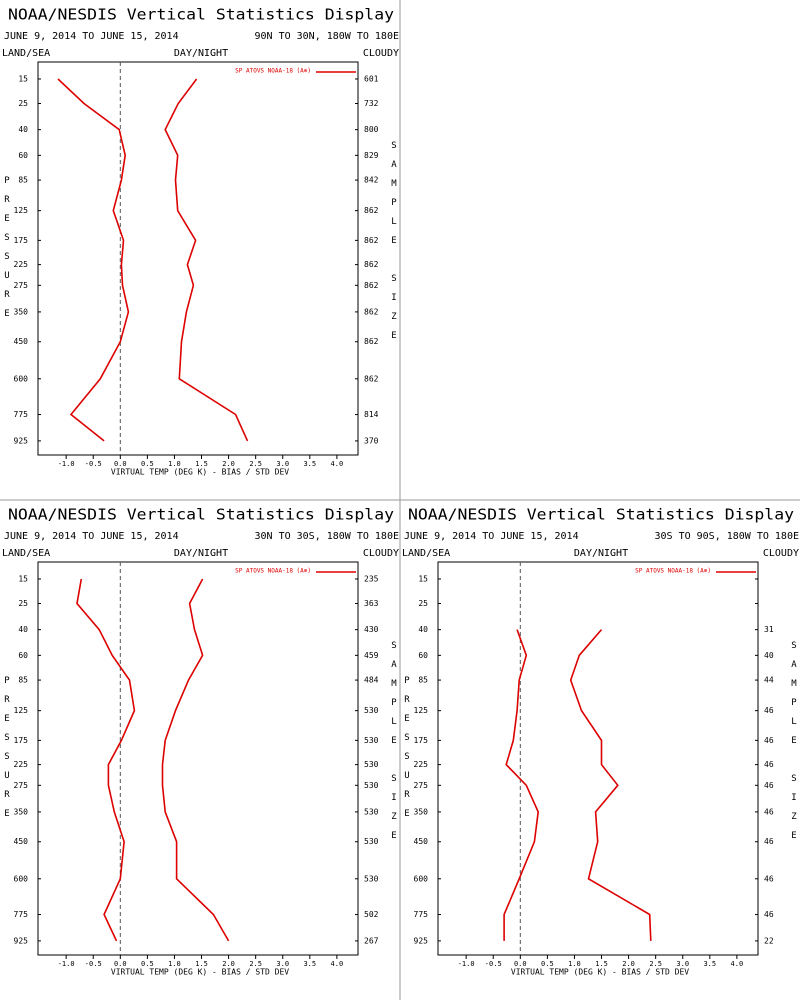 The width and height of the screenshot is (800, 1000). Describe the element at coordinates (21, 240) in the screenshot. I see `y-tick-label: 175` at that location.